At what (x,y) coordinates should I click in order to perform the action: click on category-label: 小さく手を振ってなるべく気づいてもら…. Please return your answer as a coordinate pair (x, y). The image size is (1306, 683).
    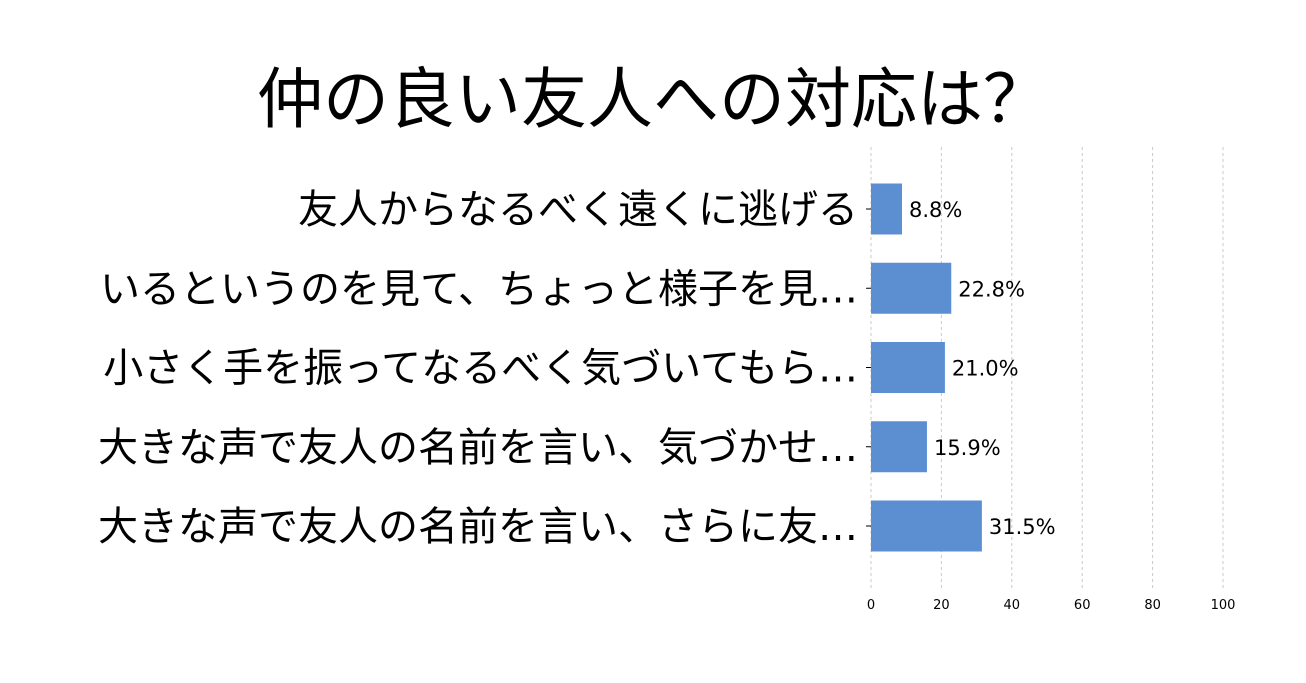
    Looking at the image, I should click on (480, 369).